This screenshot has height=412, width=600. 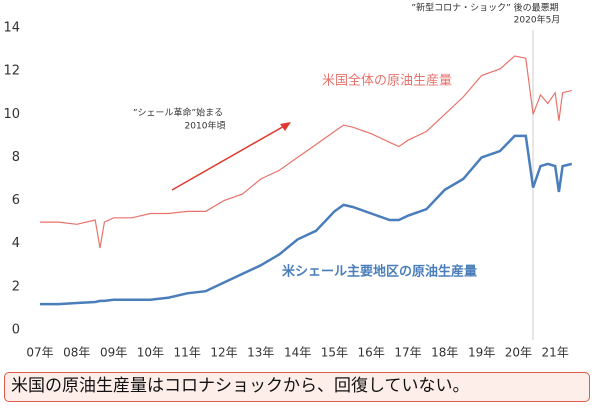 What do you see at coordinates (444, 353) in the screenshot?
I see `x-tick-label: 18年` at bounding box center [444, 353].